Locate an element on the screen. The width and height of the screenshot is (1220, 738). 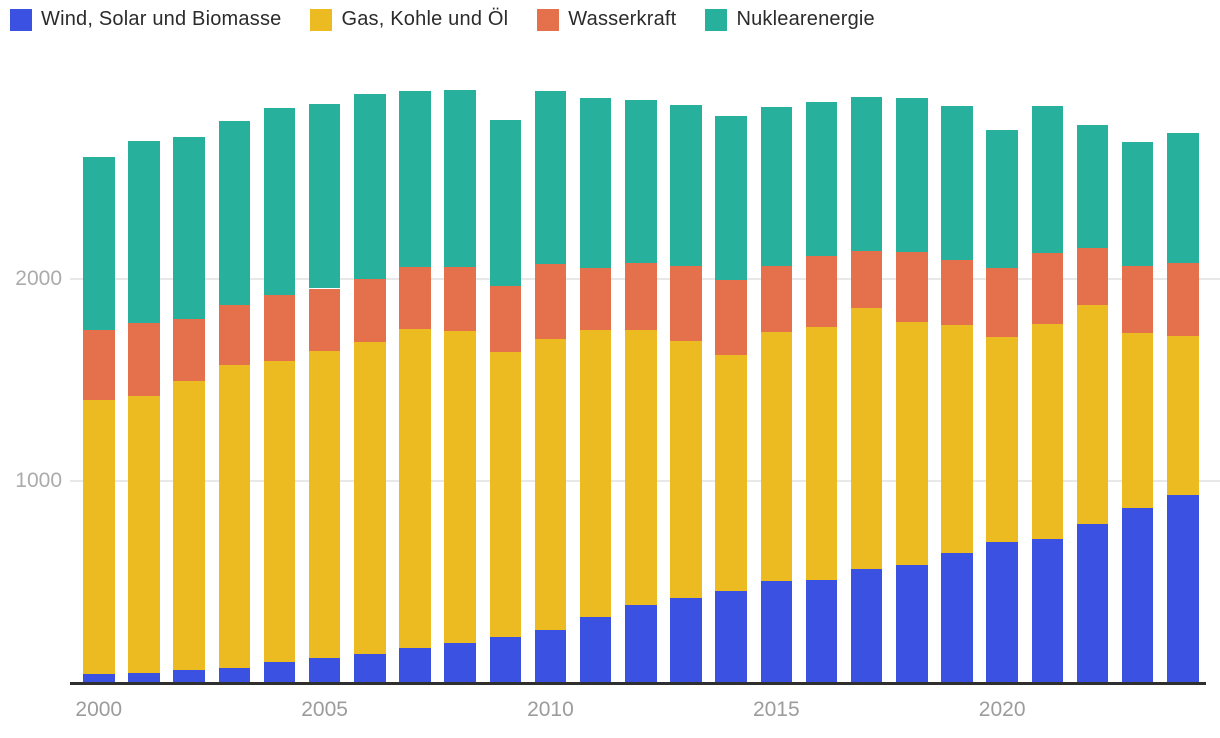
legend-item-wind-solar-biomasse: Wind, Solar und Biomasse is located at coordinates (145, 19).